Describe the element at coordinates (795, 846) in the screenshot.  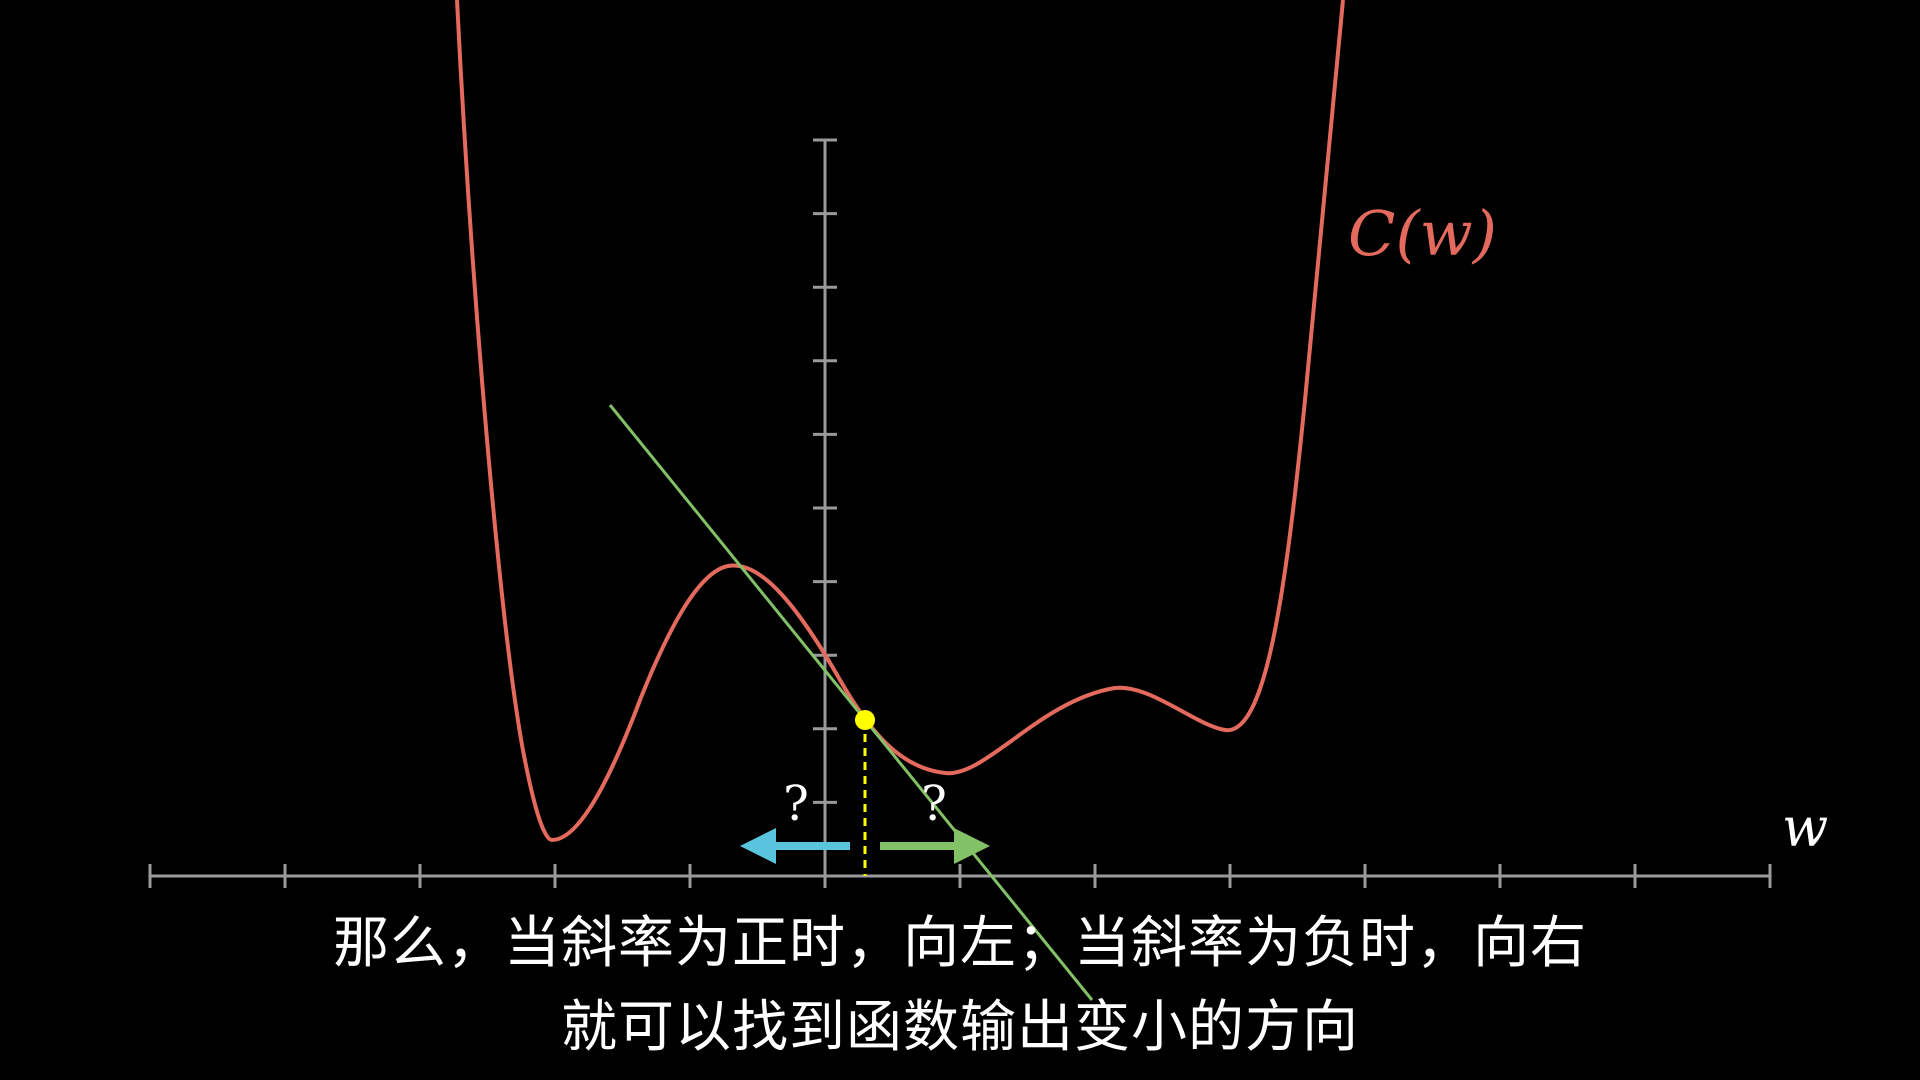
I see `left-arrow` at that location.